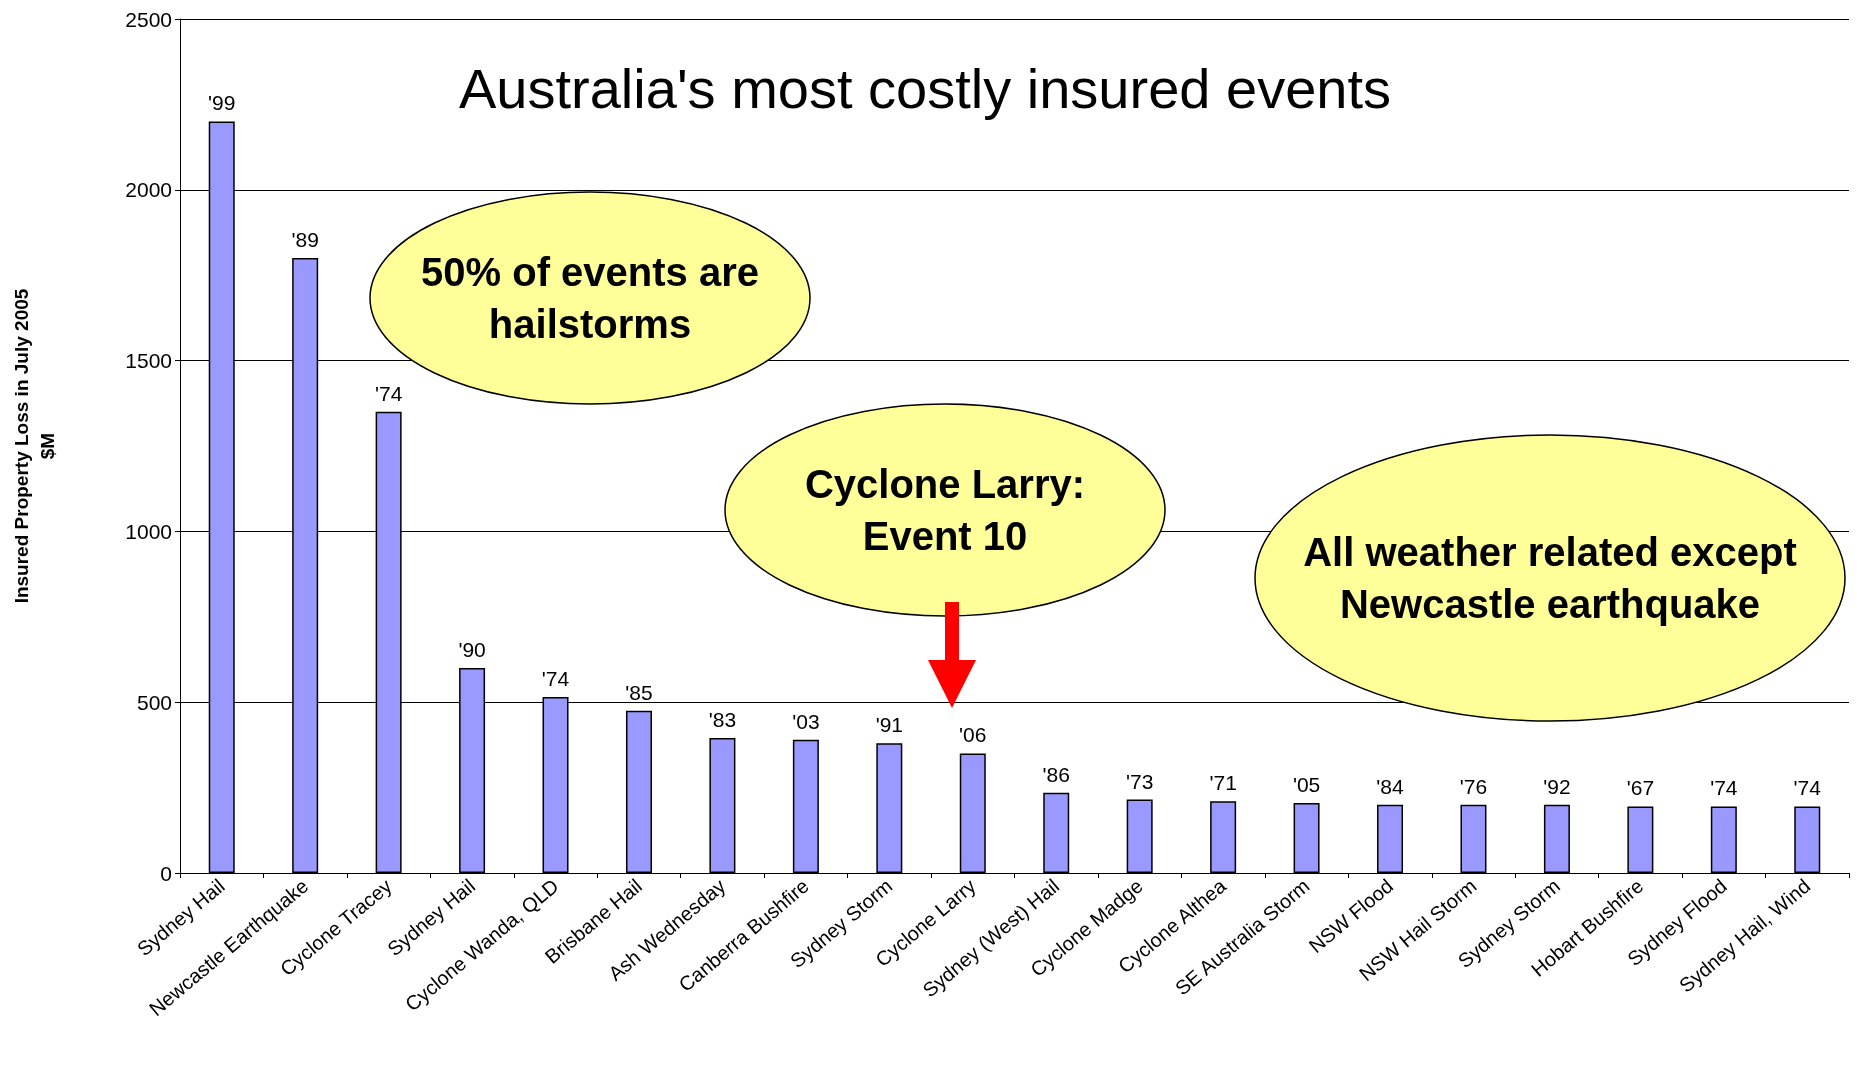  What do you see at coordinates (889, 725) in the screenshot?
I see `annotation: '91` at bounding box center [889, 725].